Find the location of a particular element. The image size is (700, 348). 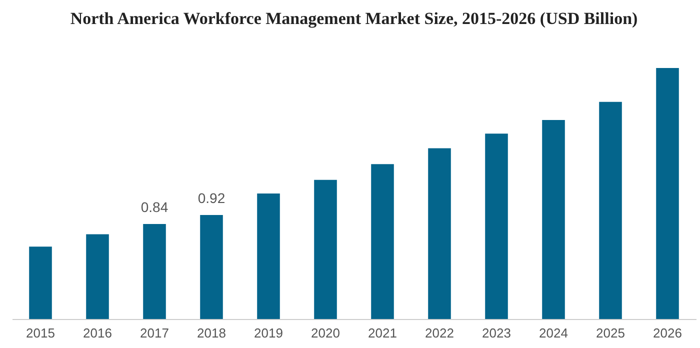

x-tick-label: 2015 is located at coordinates (40, 333).